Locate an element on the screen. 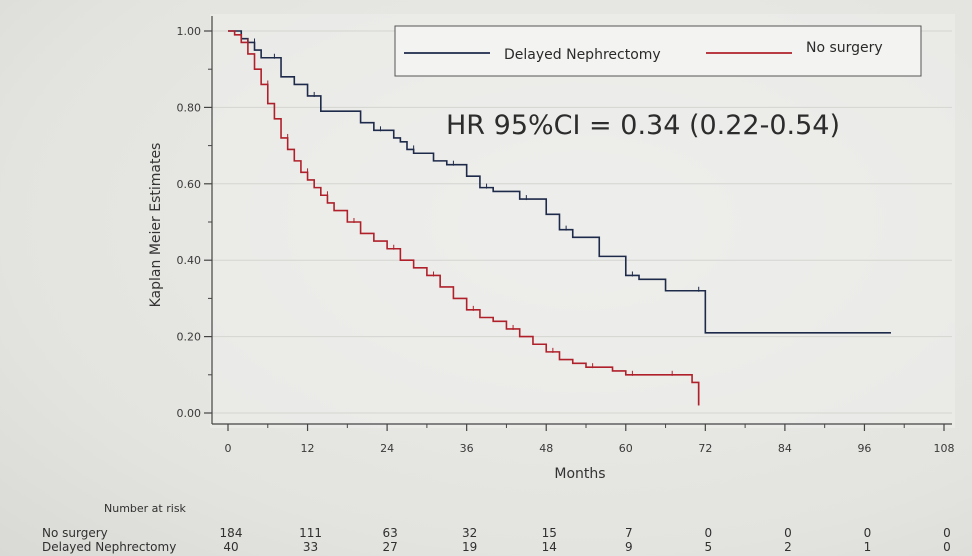 The image size is (972, 556). risk-value: 40 is located at coordinates (230, 547).